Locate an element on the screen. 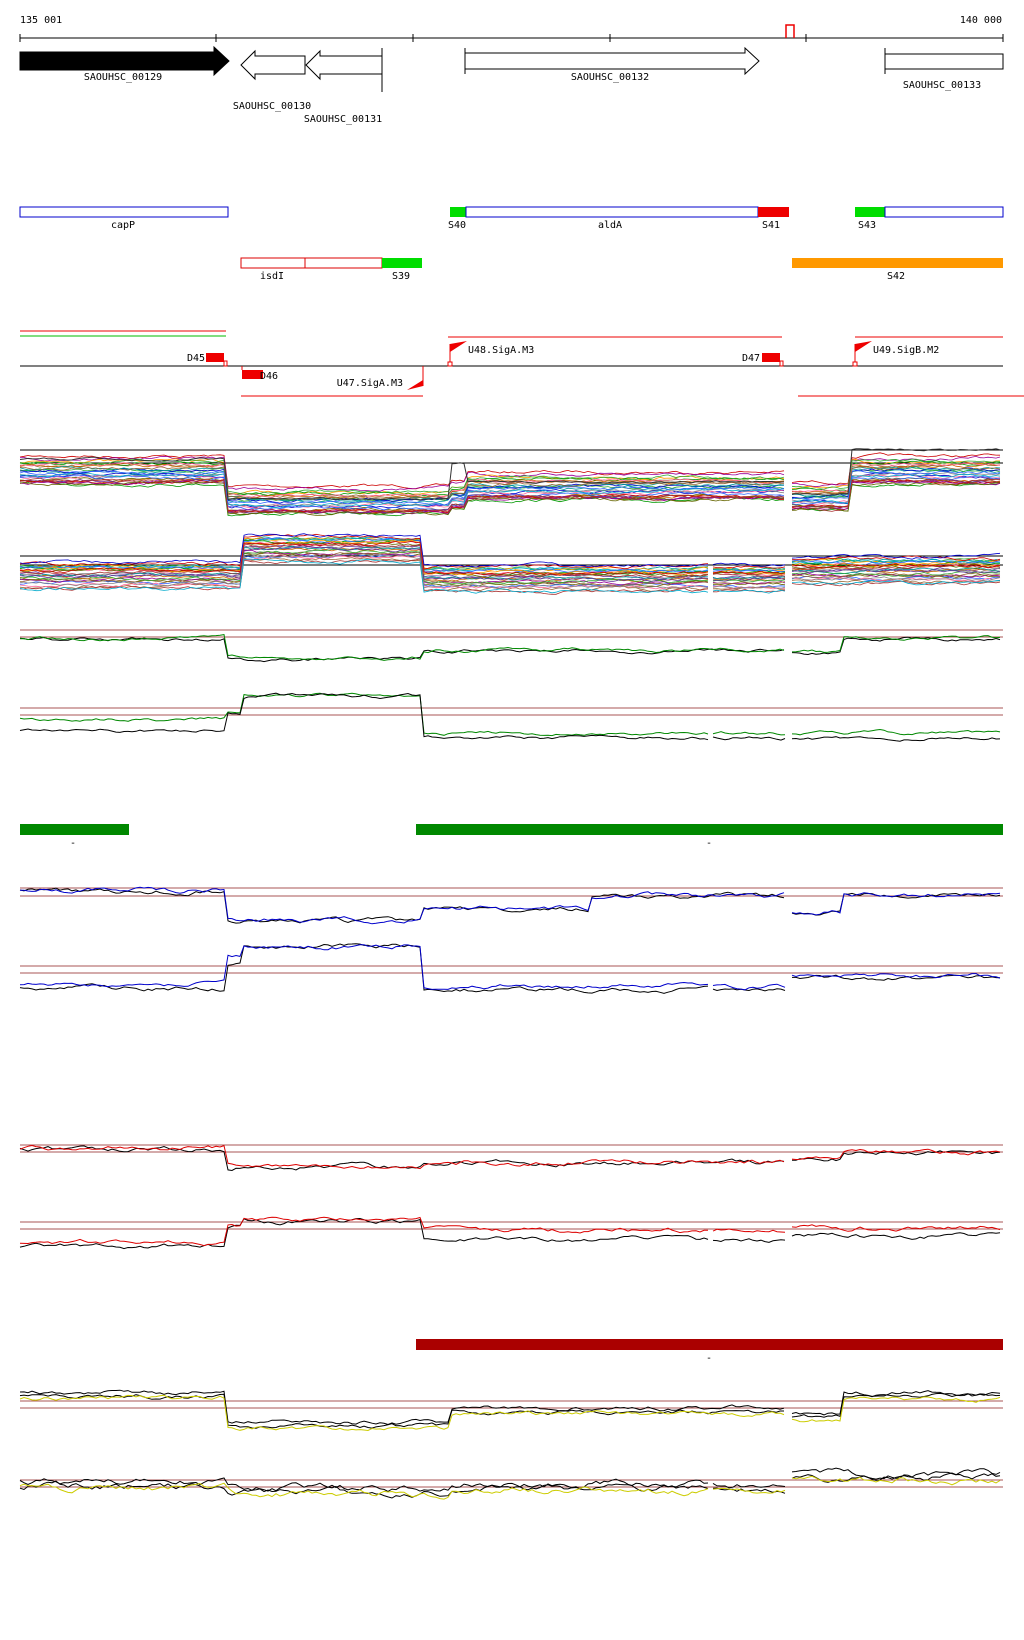  ruler-marker is located at coordinates (790, 31).